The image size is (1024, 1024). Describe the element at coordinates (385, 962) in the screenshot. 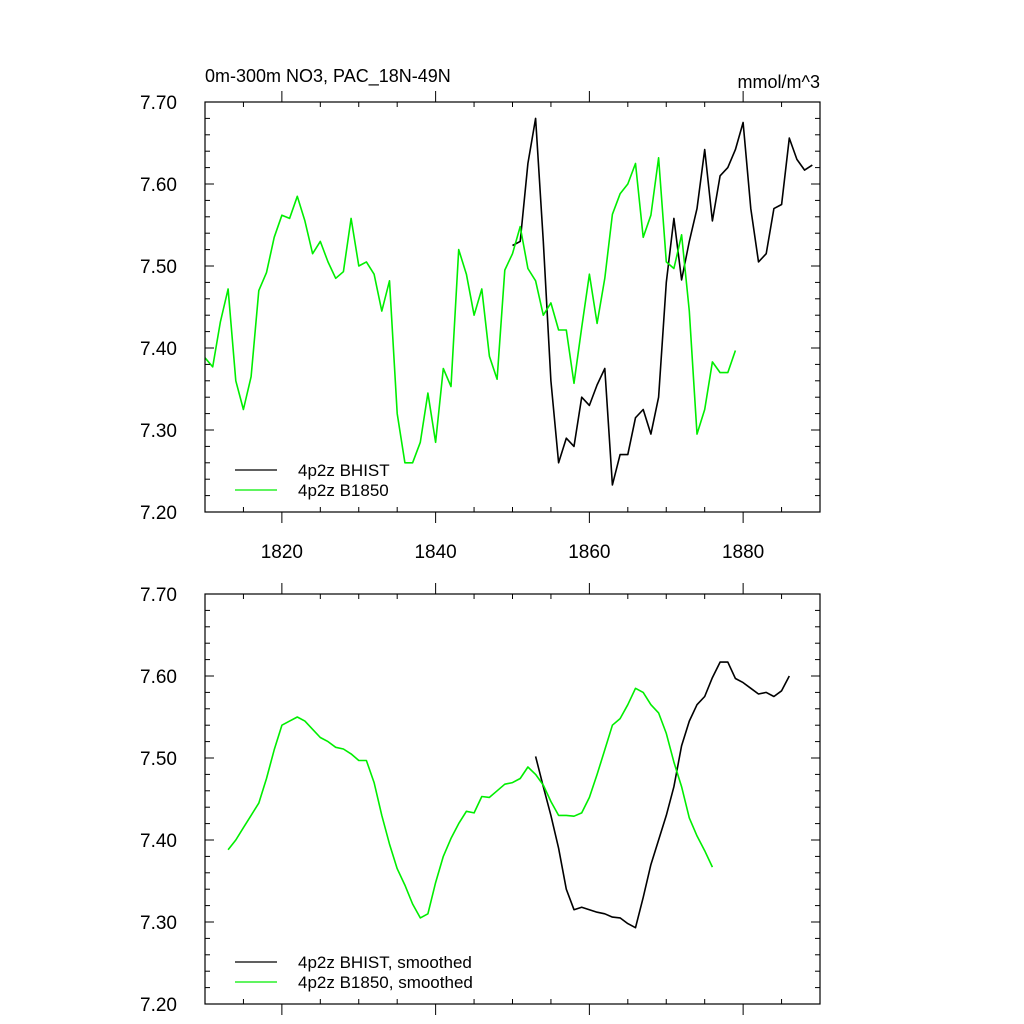

I see `legend-label-bhist-smoothed: 4p2z BHIST, smoothed` at that location.